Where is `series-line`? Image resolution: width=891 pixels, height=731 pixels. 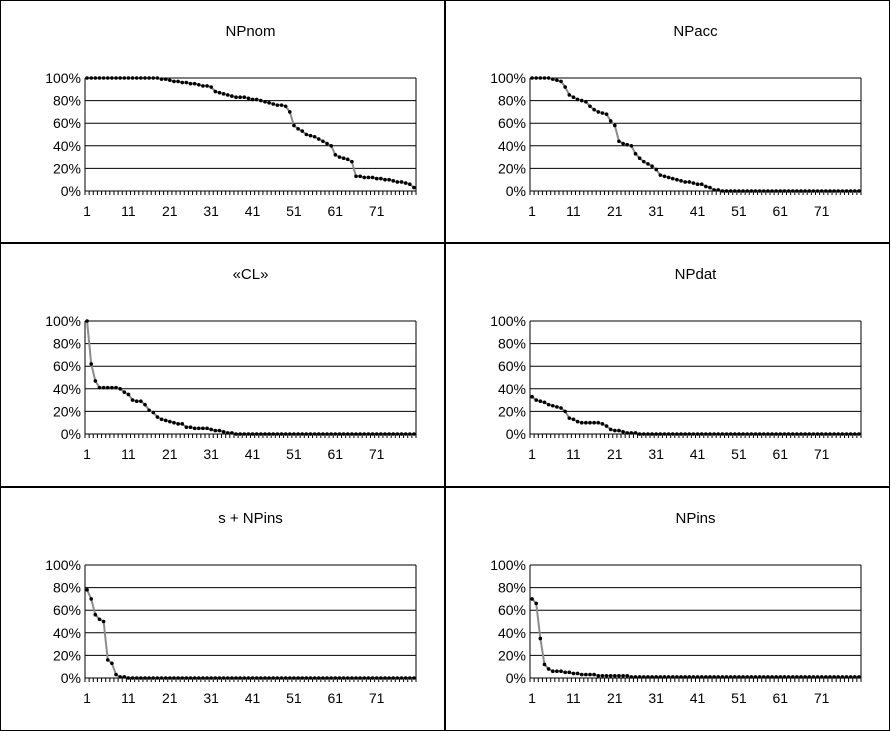
series-line is located at coordinates (695, 415).